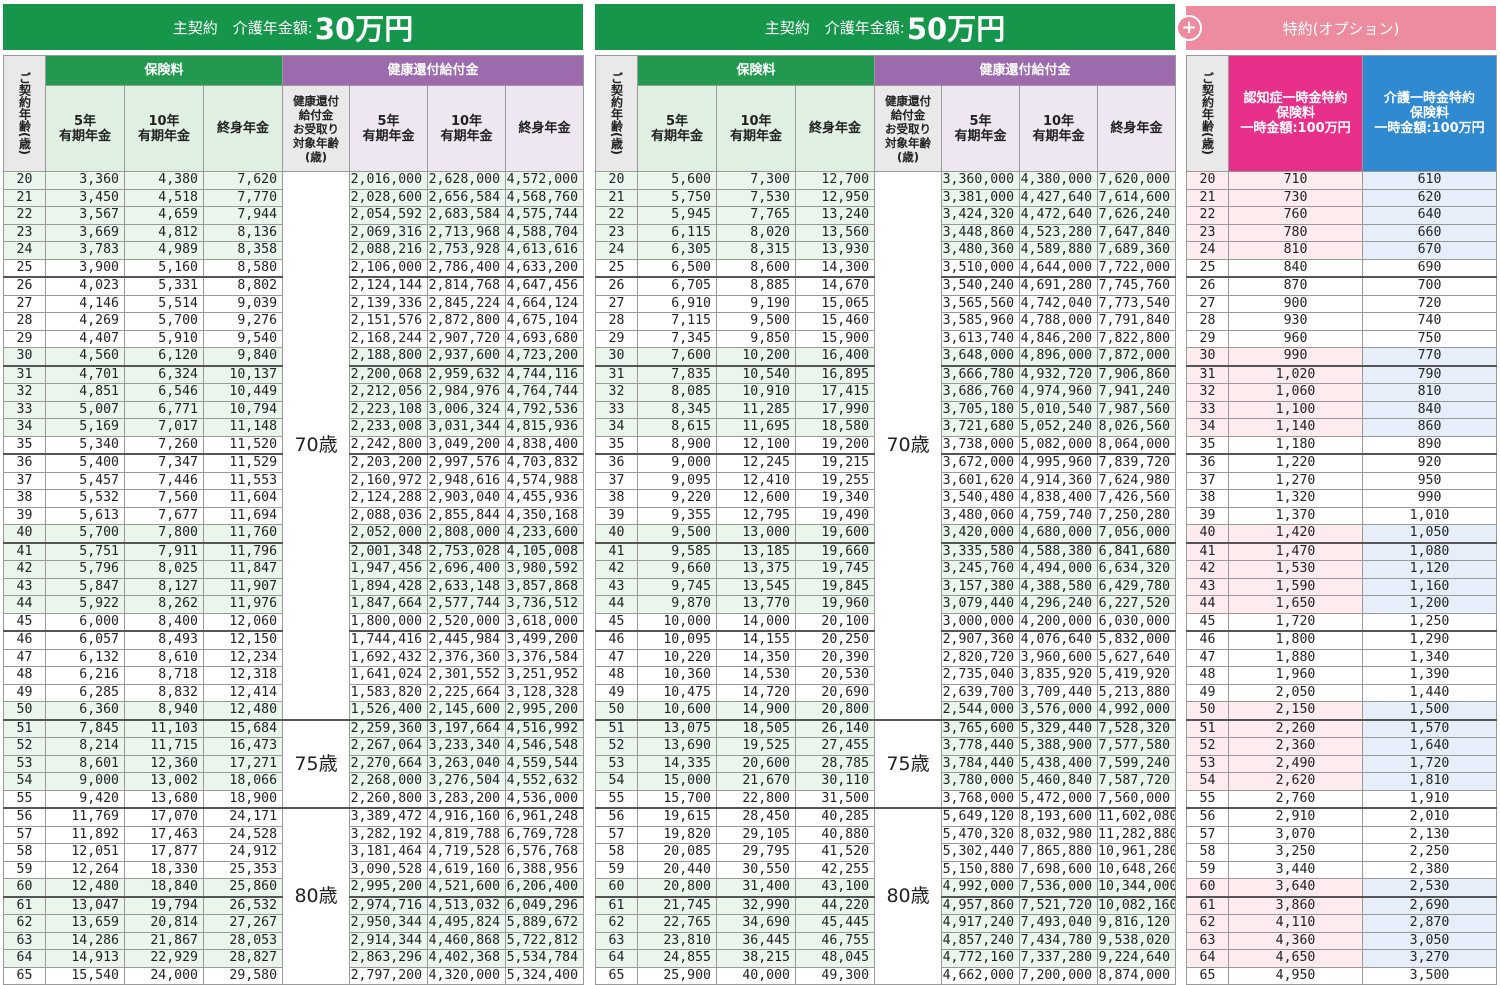 This screenshot has width=1500, height=985. Describe the element at coordinates (1207, 551) in the screenshot. I see `age-cell: 41` at that location.